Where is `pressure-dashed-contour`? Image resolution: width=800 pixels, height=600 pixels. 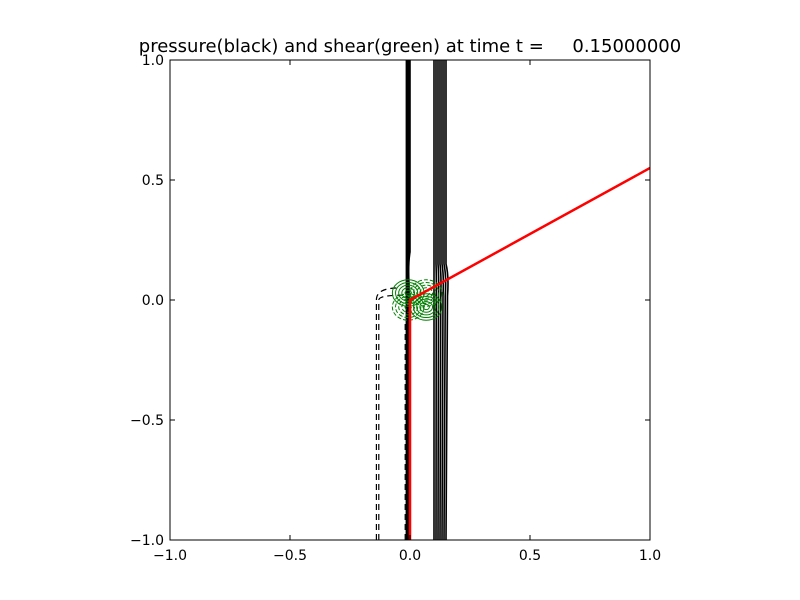 pressure-dashed-contour is located at coordinates (390, 417).